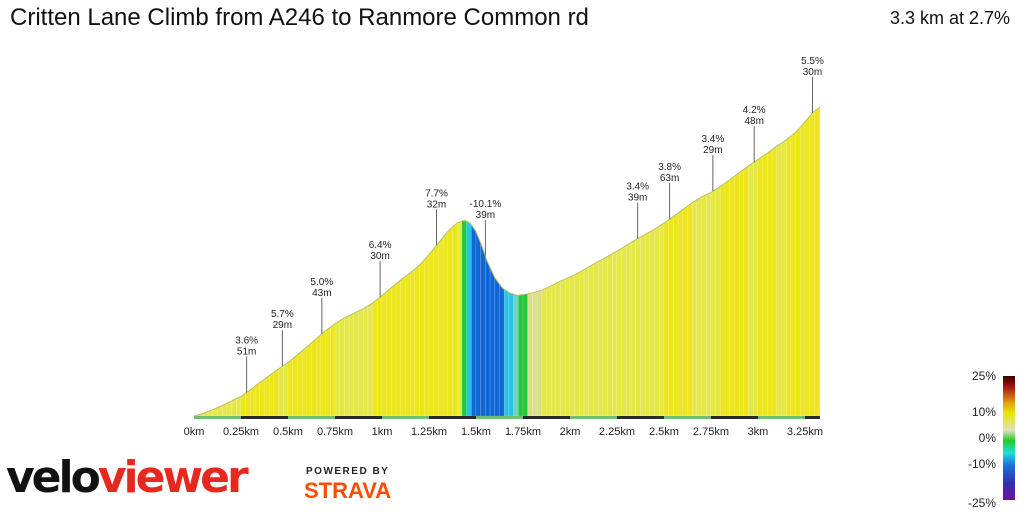  I want to click on x-tick-label: 0.25km, so click(241, 432).